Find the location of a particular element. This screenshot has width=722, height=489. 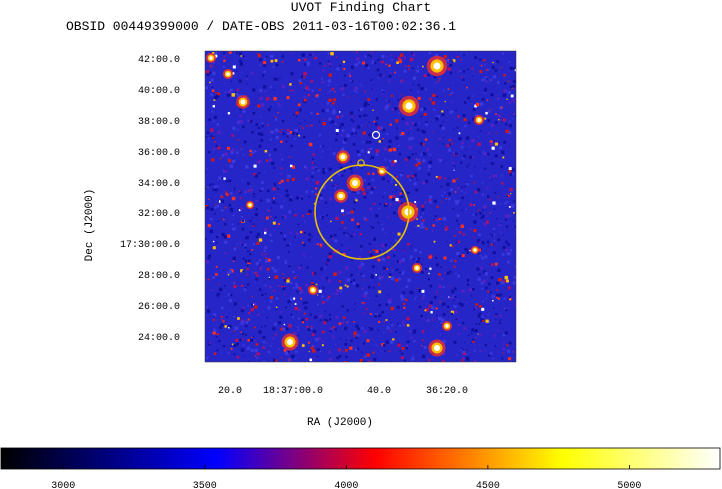

chart-title: UVOT Finding Chart is located at coordinates (361, 7).